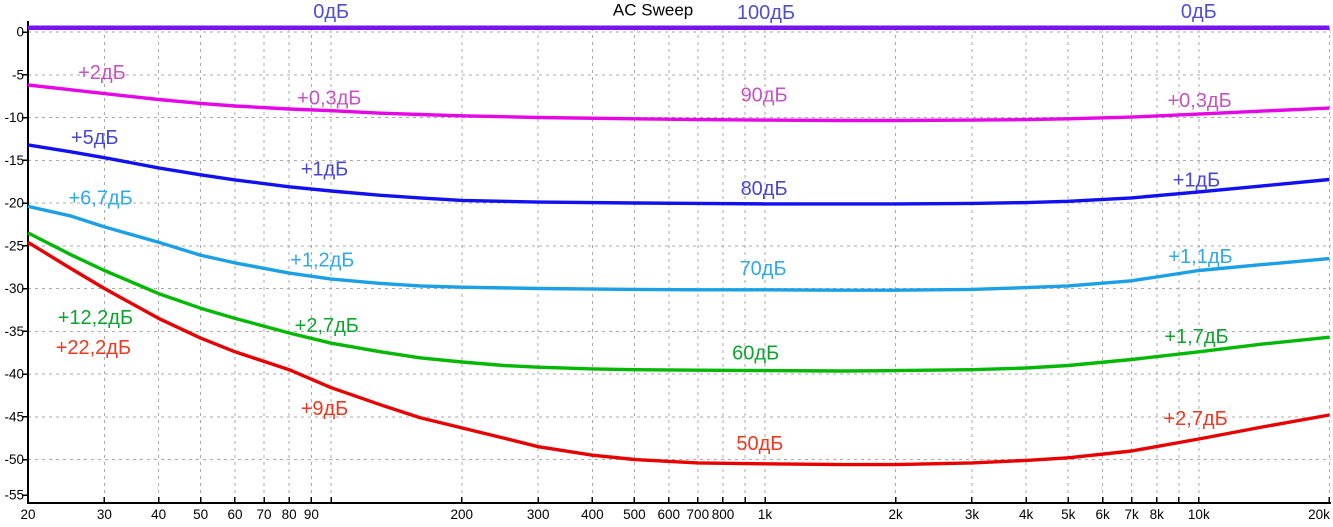 Image resolution: width=1333 pixels, height=527 pixels. What do you see at coordinates (723, 514) in the screenshot?
I see `x-tick-label: 800` at bounding box center [723, 514].